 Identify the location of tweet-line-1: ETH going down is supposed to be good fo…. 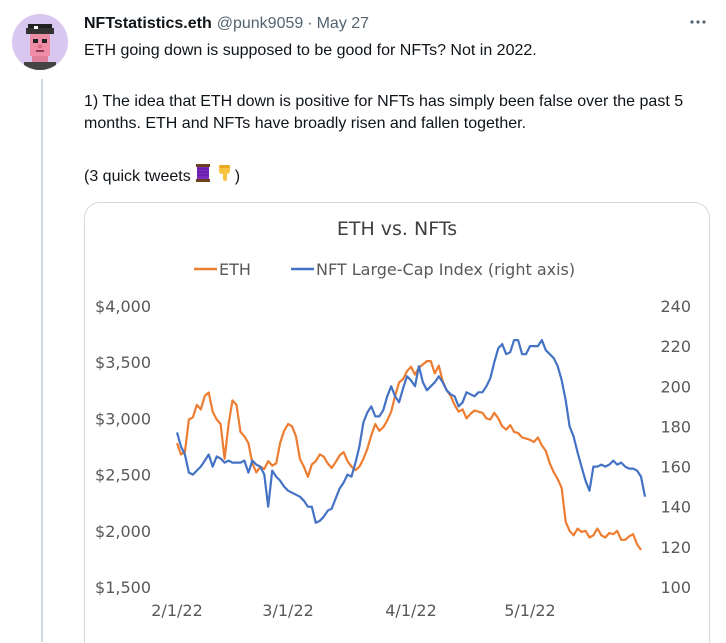
(310, 50).